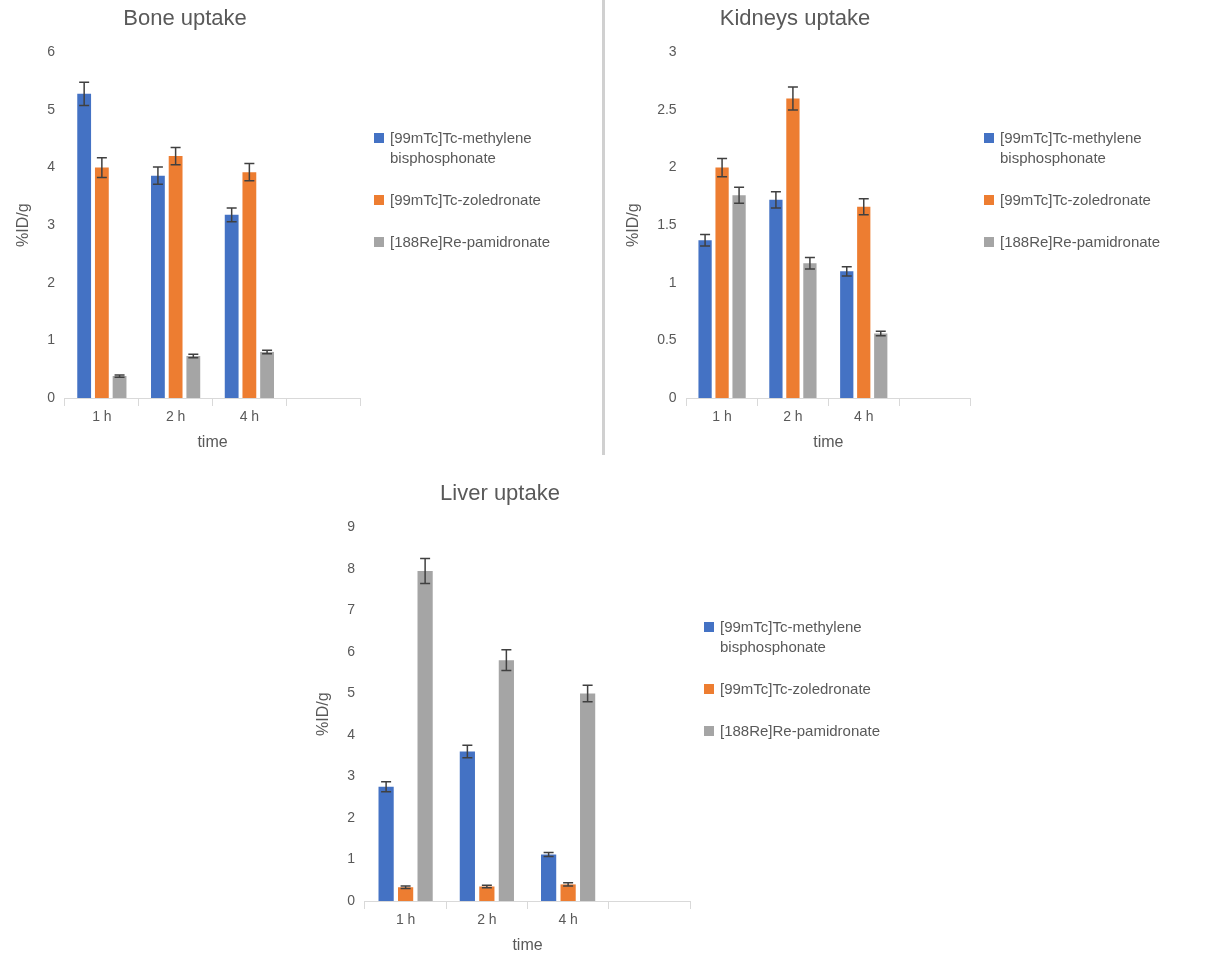  What do you see at coordinates (667, 108) in the screenshot?
I see `y-tick-label: 2.5` at bounding box center [667, 108].